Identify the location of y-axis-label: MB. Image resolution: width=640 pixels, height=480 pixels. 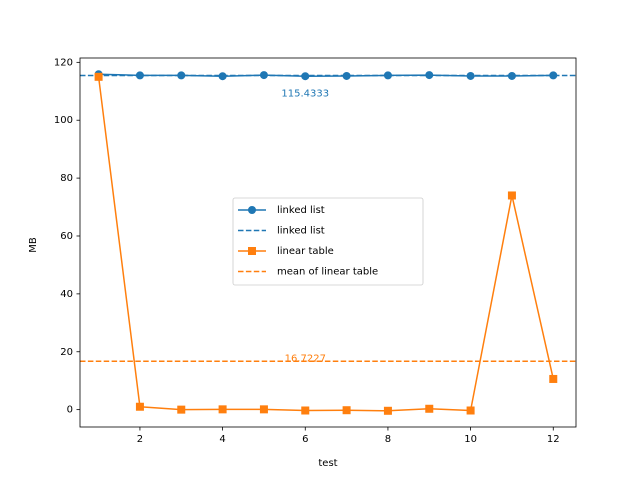
(33, 245).